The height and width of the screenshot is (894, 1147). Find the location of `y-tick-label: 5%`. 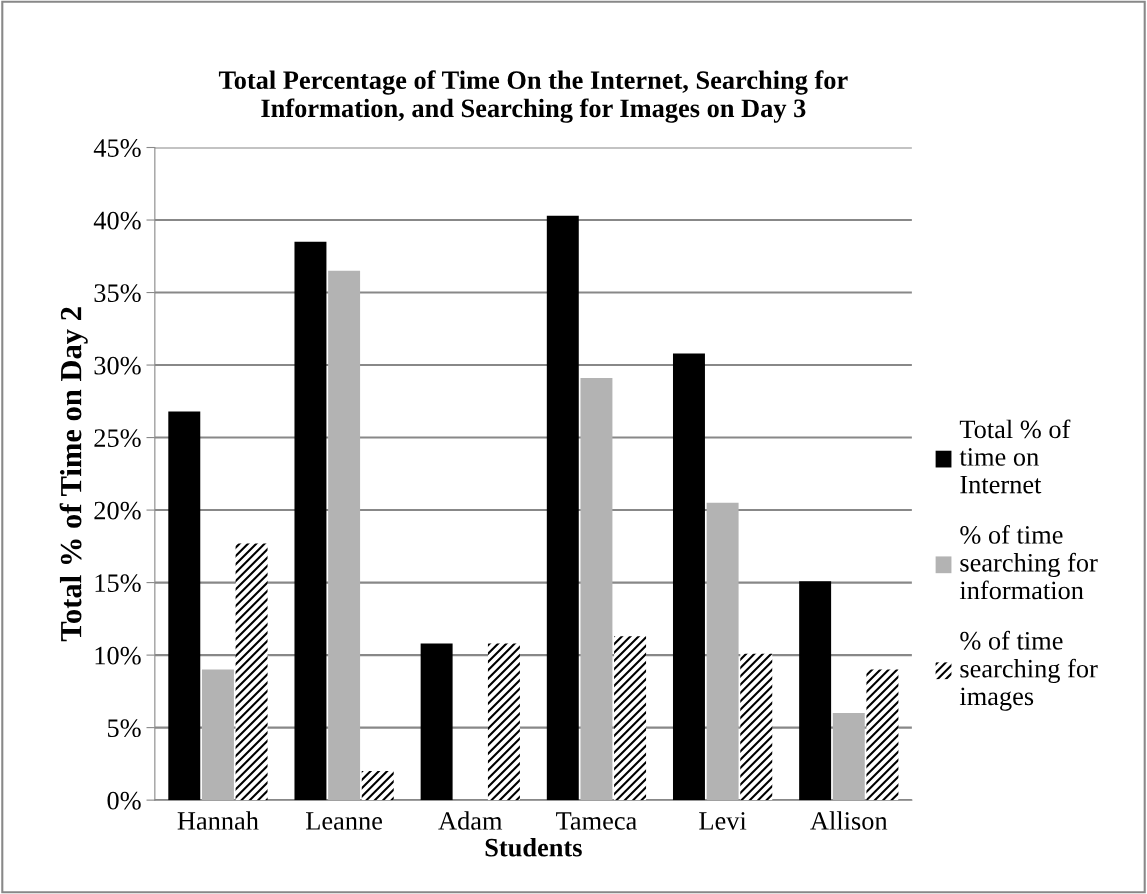

y-tick-label: 5% is located at coordinates (124, 728).